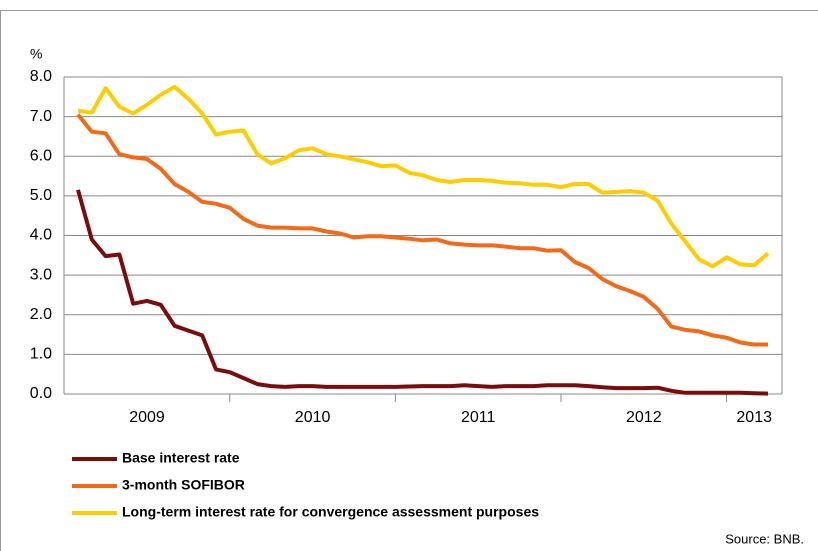 The width and height of the screenshot is (818, 551). I want to click on x-tick-label: 2009, so click(147, 417).